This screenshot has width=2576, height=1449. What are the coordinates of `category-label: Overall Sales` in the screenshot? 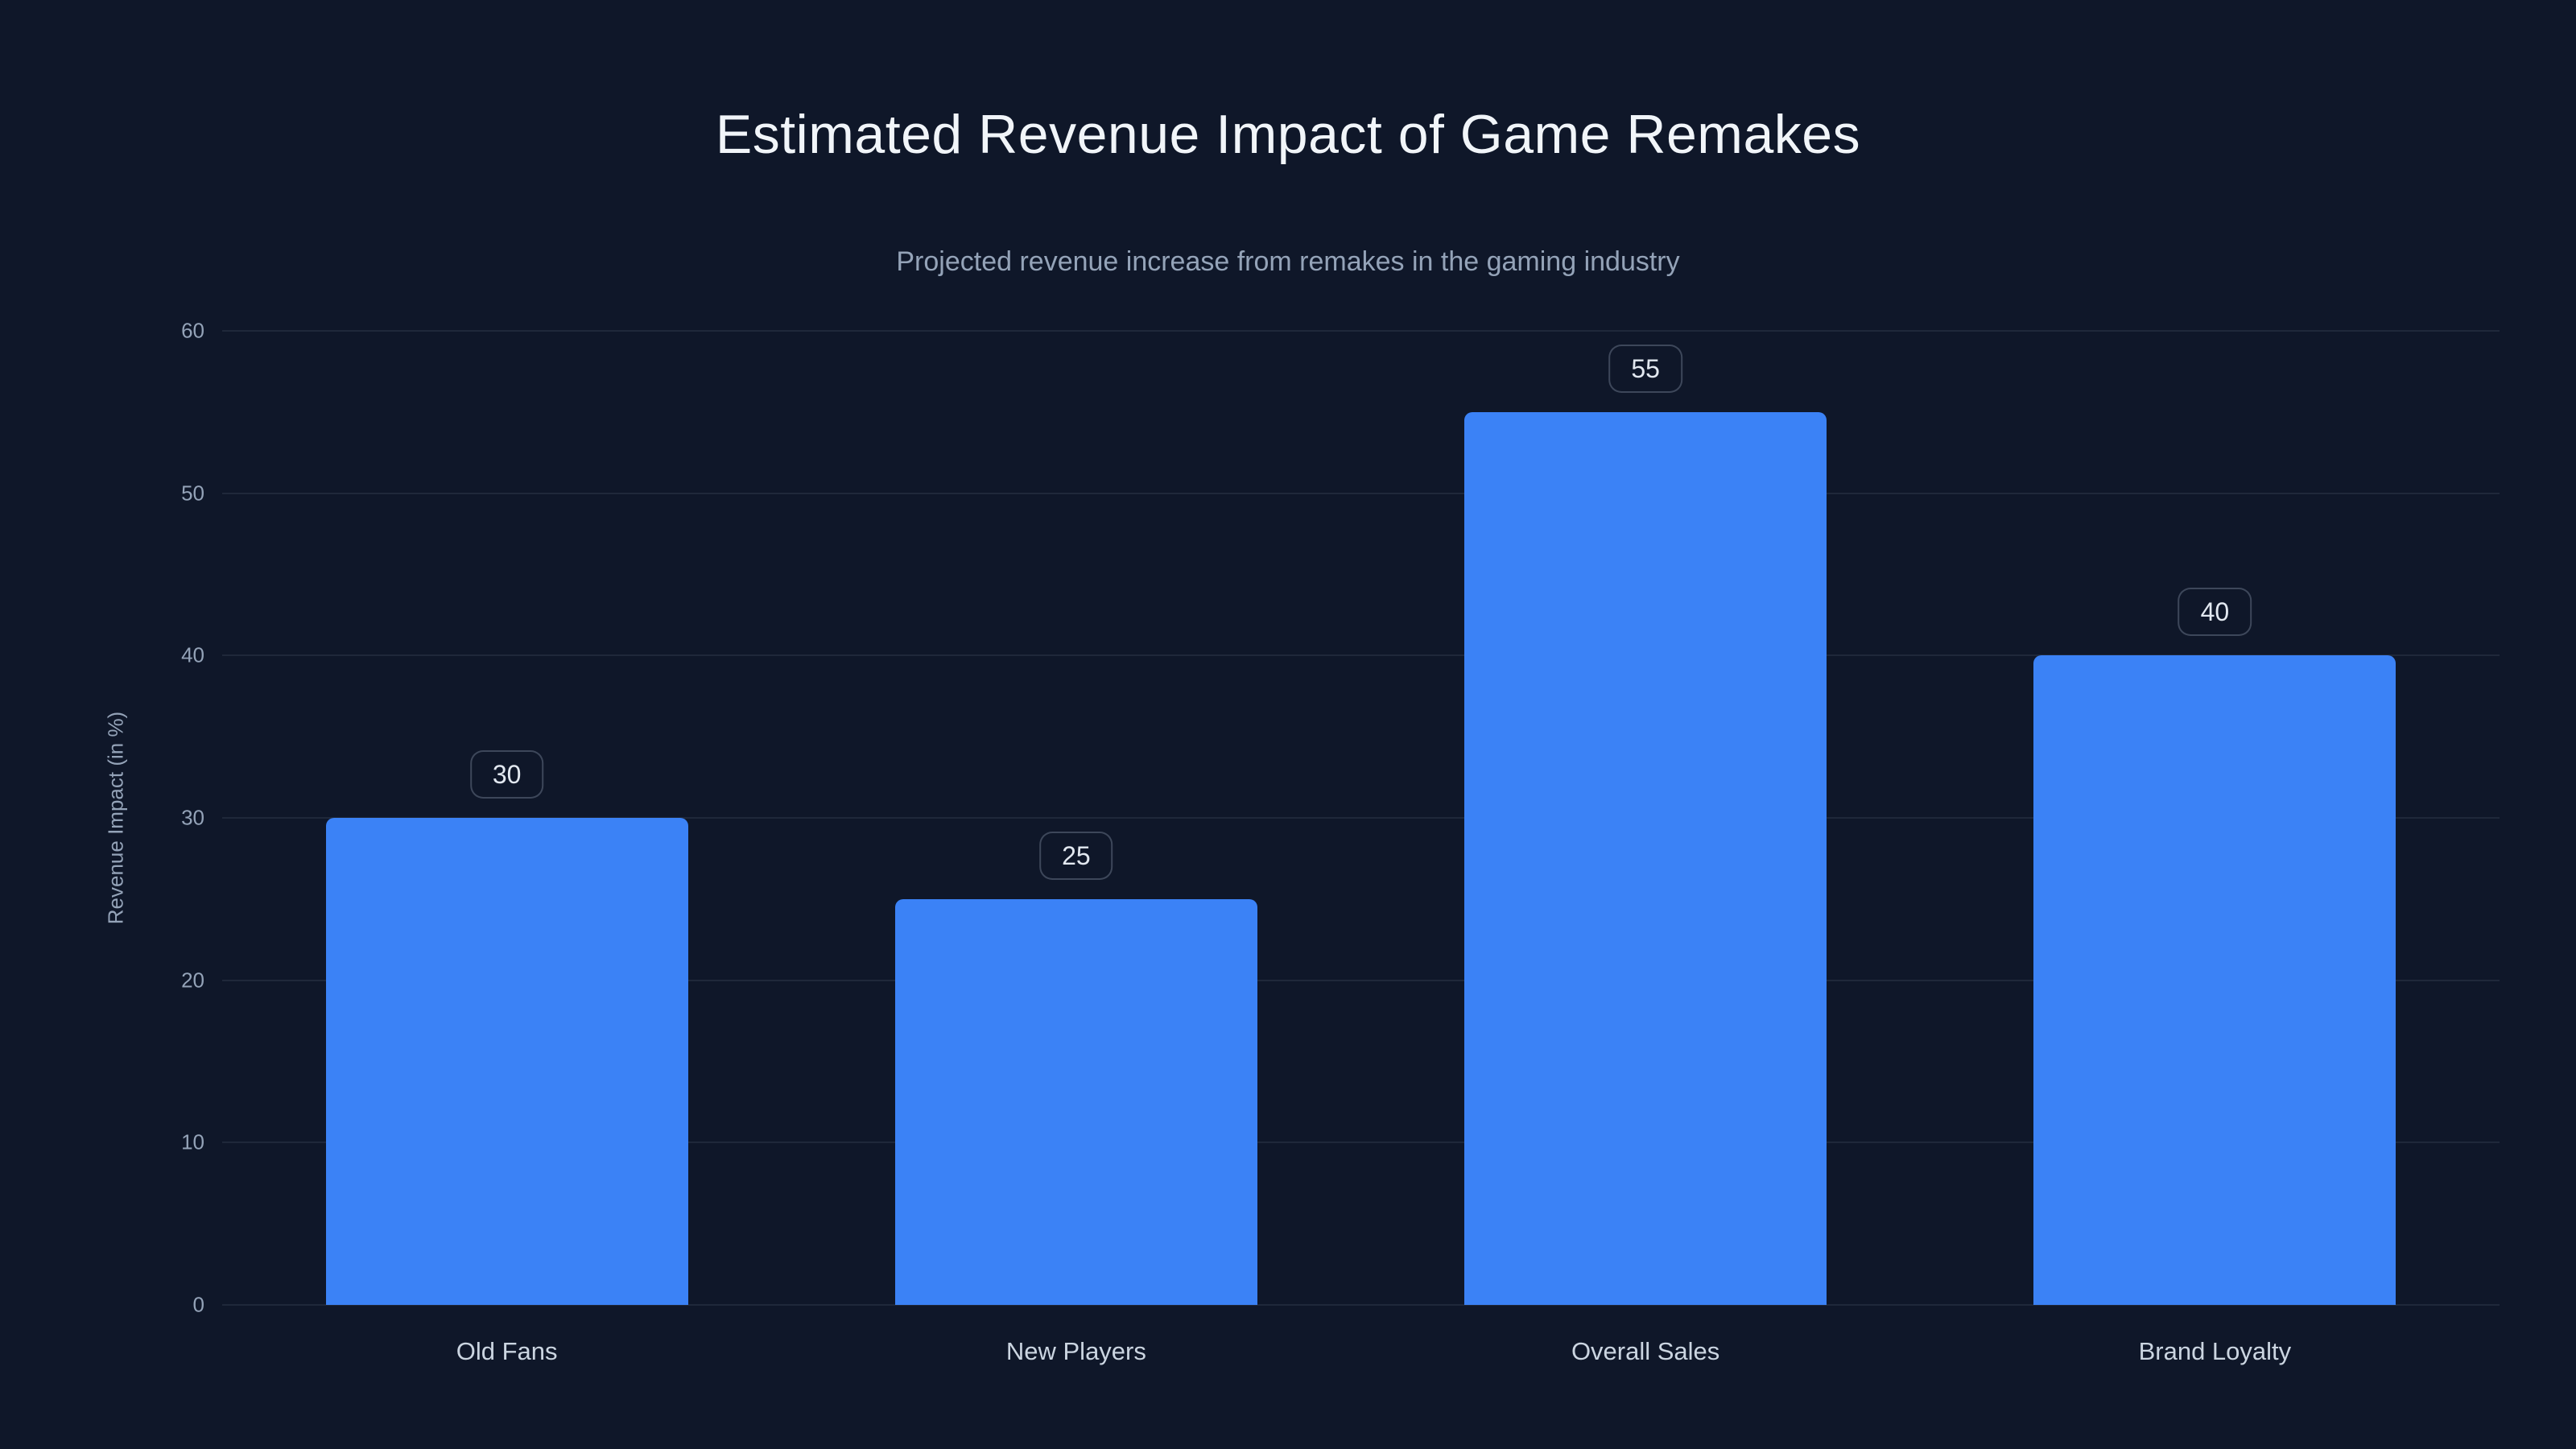 It's located at (1645, 1351).